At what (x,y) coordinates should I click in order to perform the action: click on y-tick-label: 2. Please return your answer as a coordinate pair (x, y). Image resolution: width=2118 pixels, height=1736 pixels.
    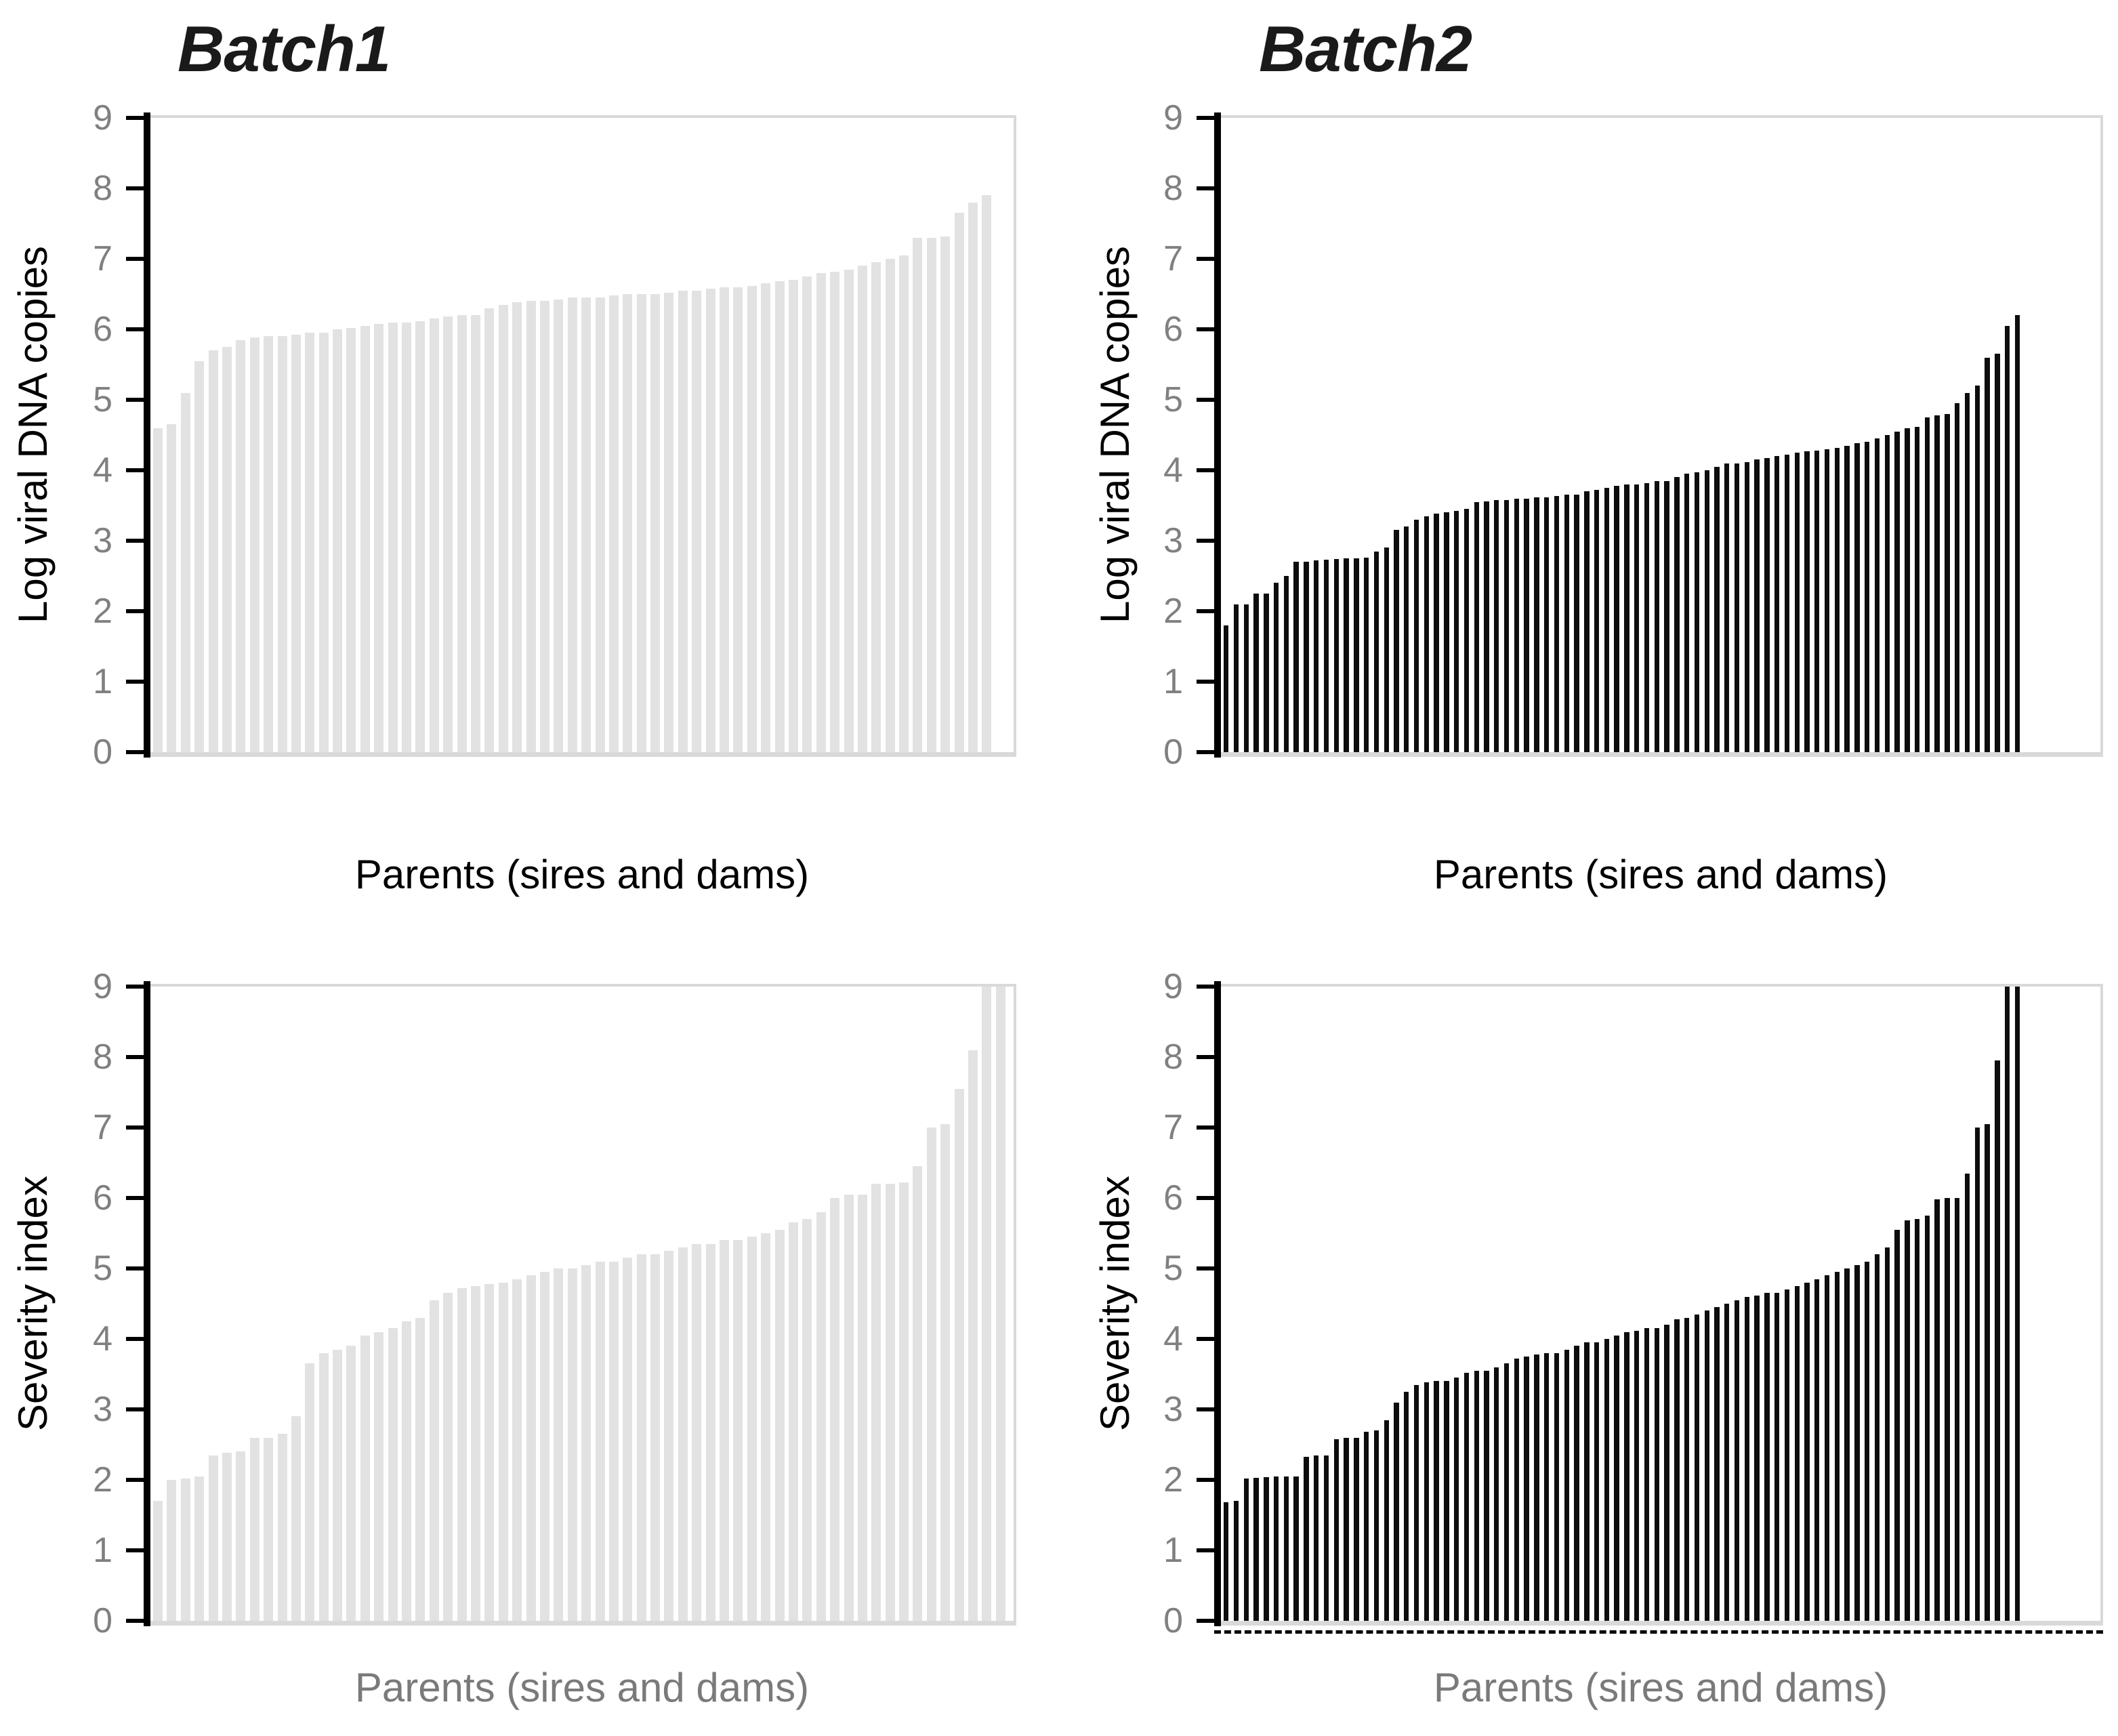
    Looking at the image, I should click on (1173, 611).